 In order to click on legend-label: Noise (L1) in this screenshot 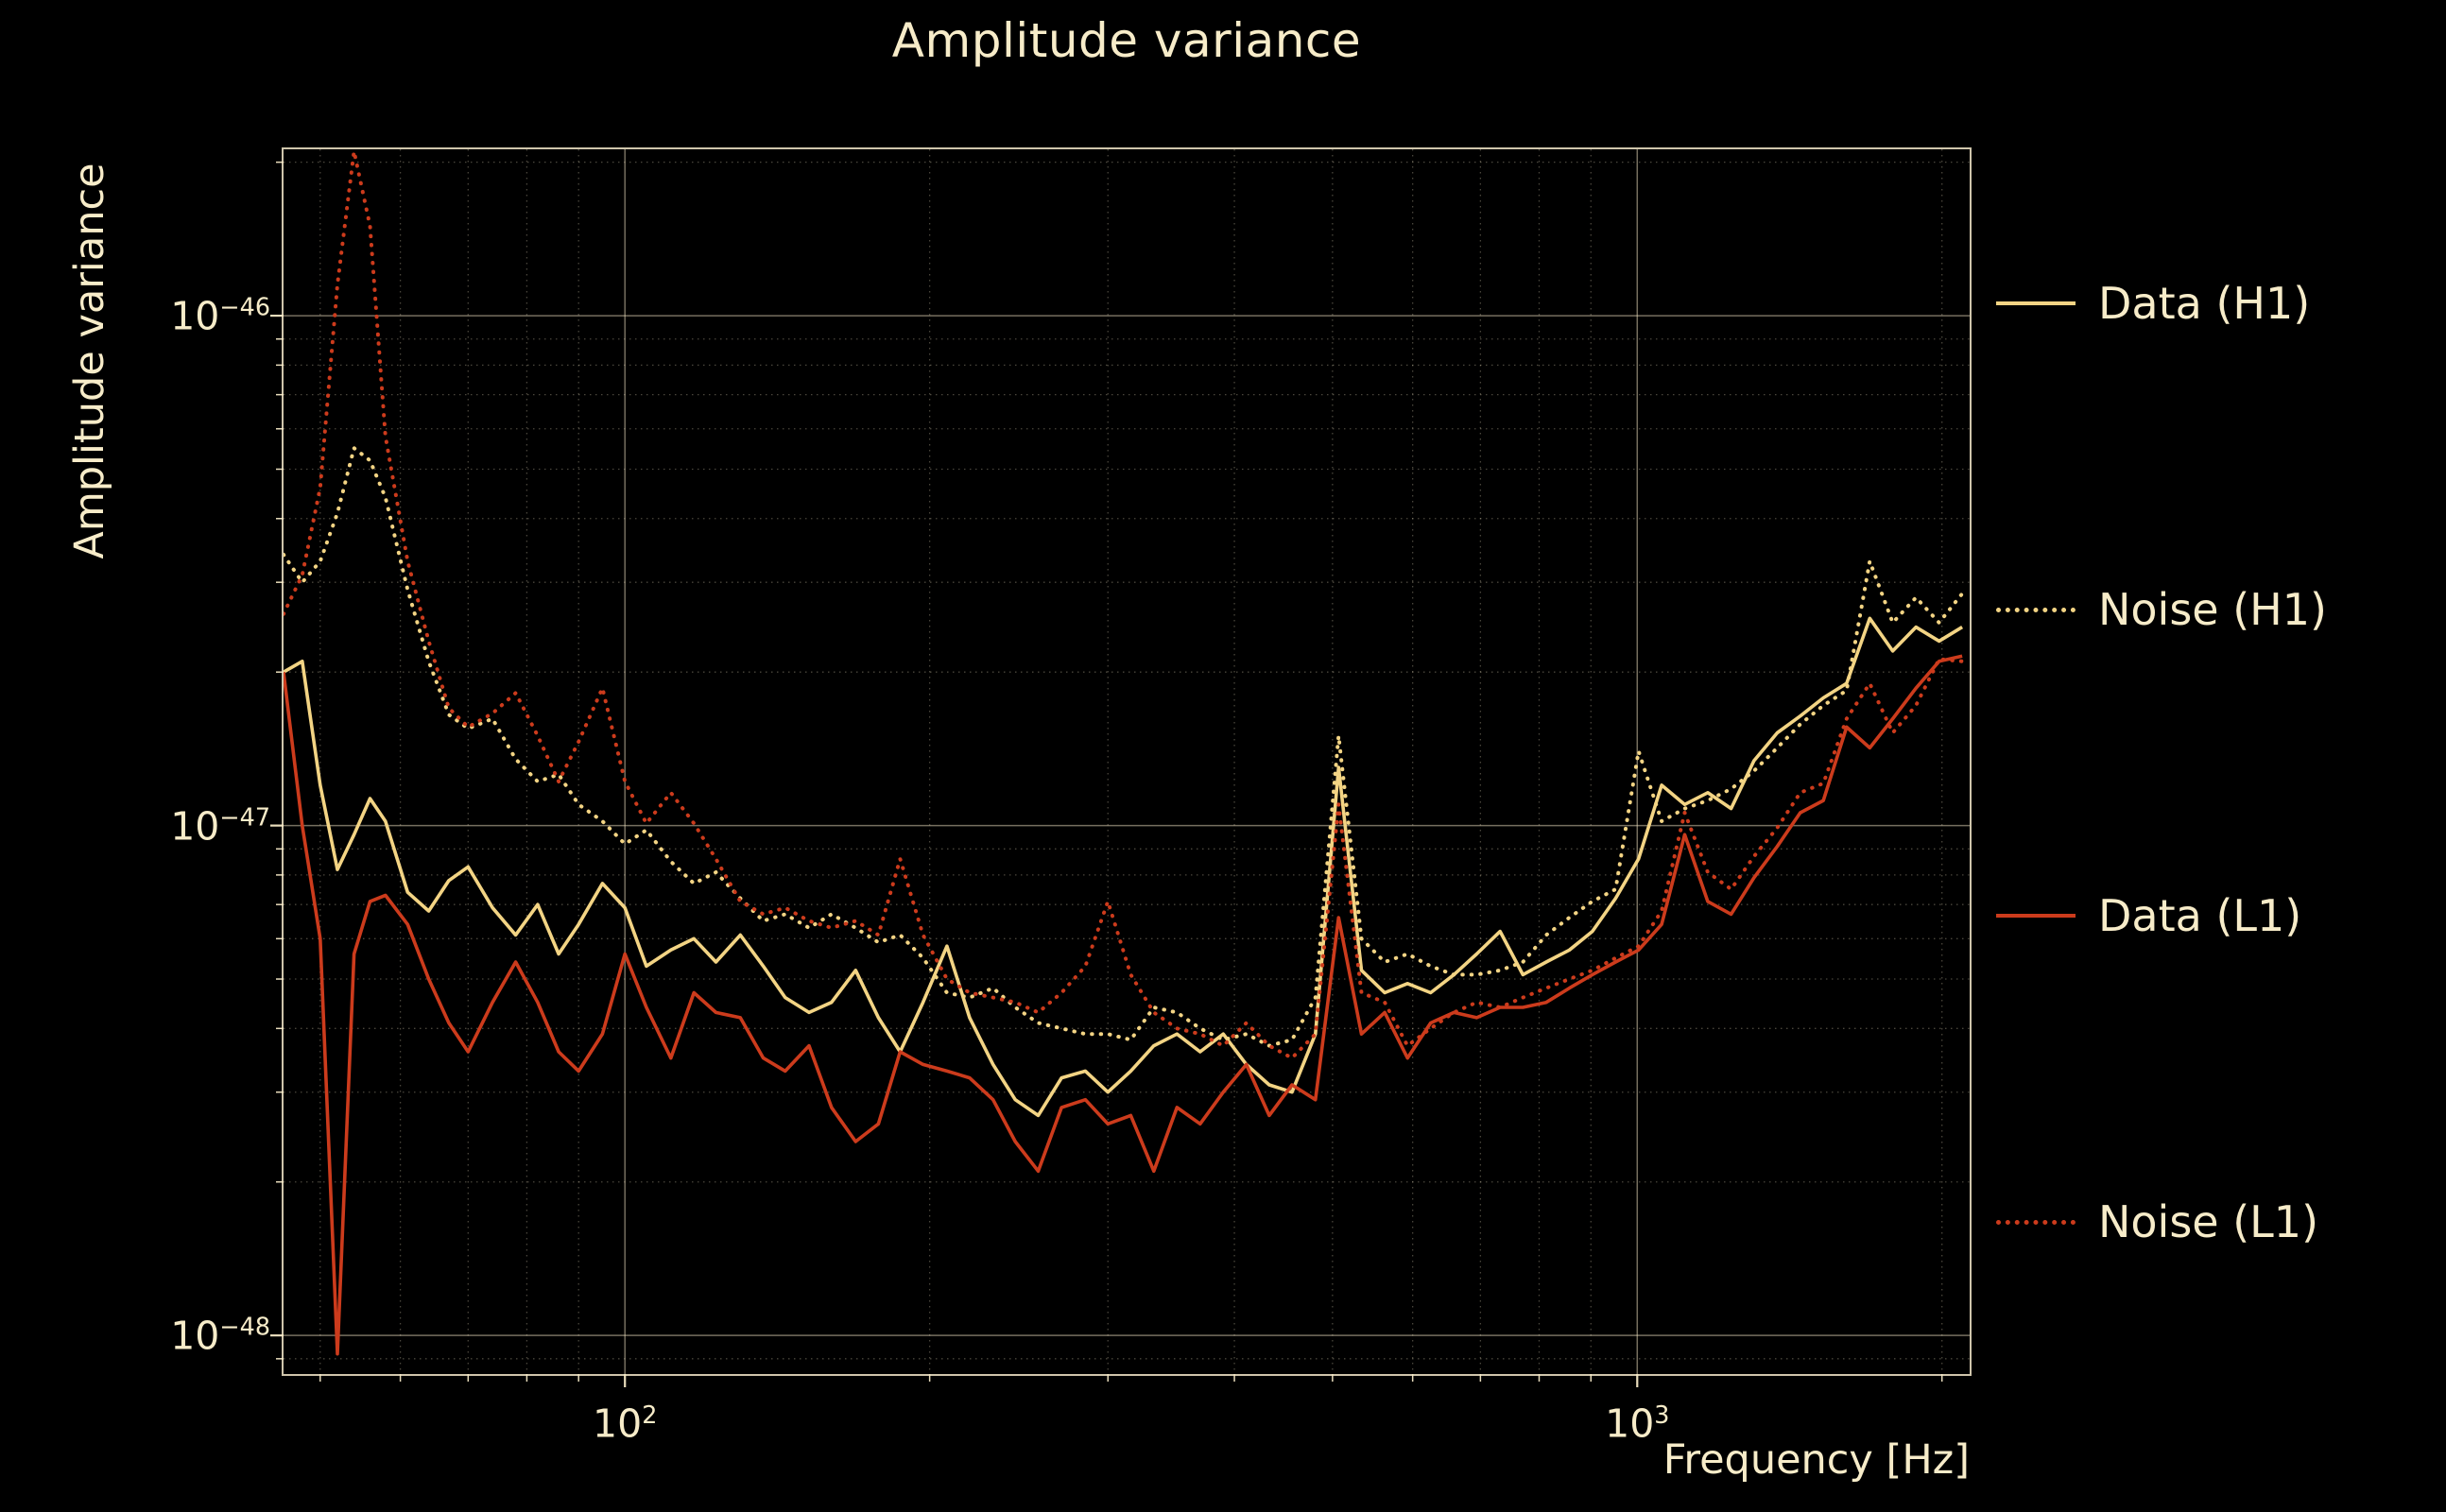, I will do `click(2208, 1221)`.